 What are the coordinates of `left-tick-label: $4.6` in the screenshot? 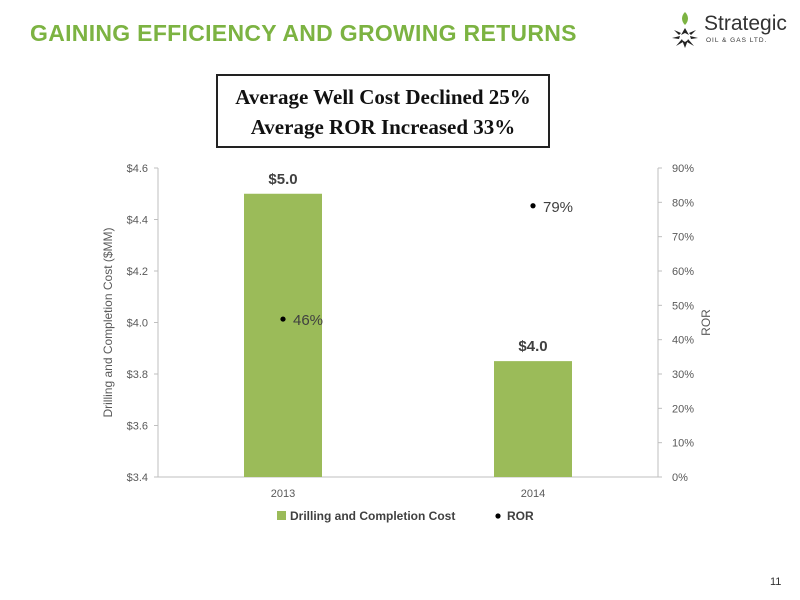 It's located at (137, 169).